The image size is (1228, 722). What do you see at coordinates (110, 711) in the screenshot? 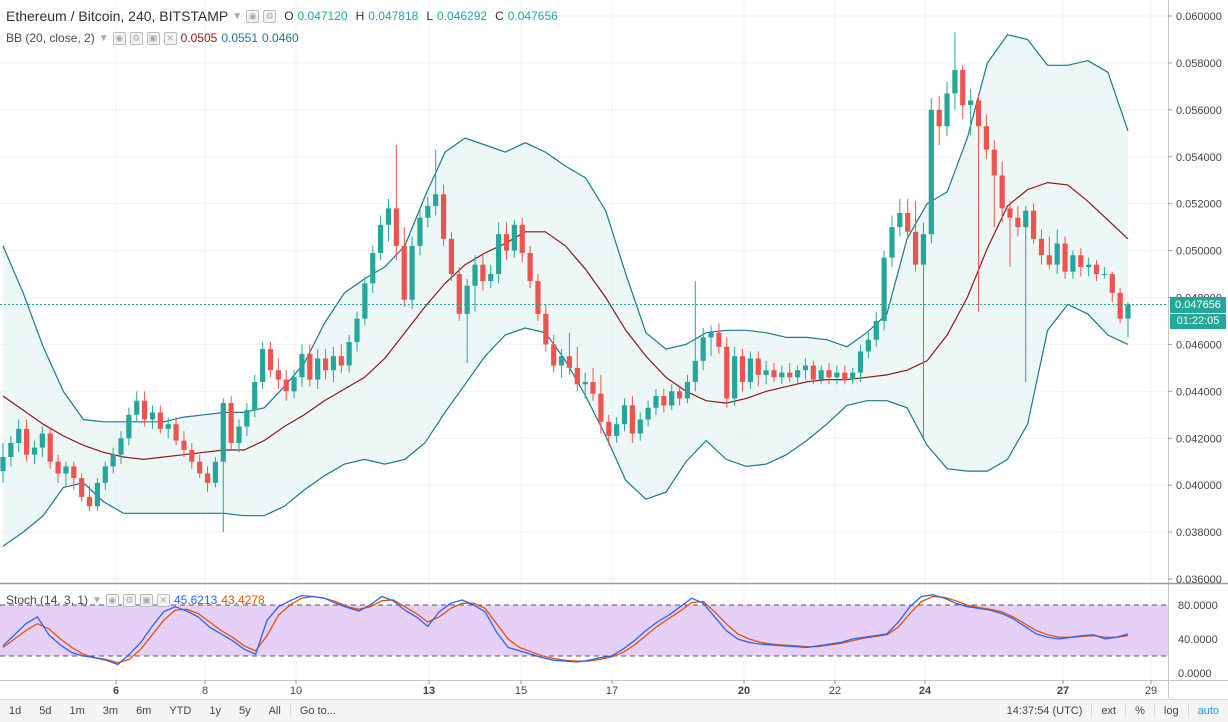
I see `range-3m: 3m` at bounding box center [110, 711].